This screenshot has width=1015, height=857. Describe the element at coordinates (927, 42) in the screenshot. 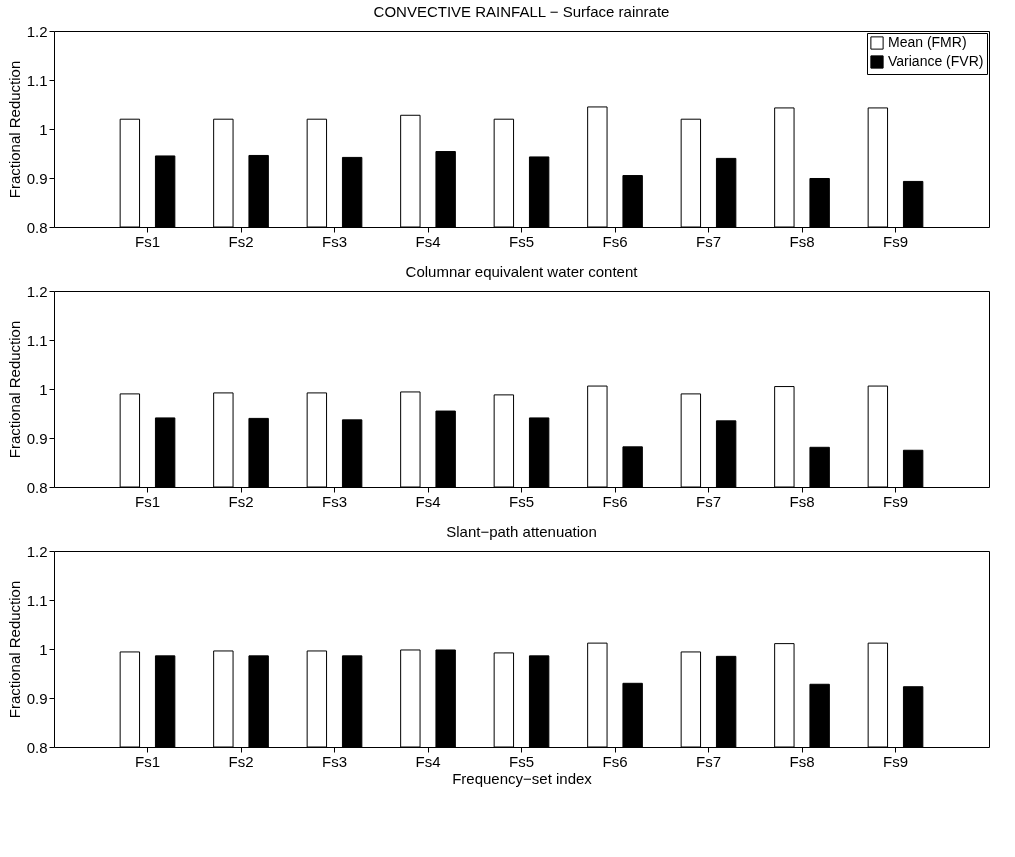

I see `legend-label: Mean (FMR)` at that location.